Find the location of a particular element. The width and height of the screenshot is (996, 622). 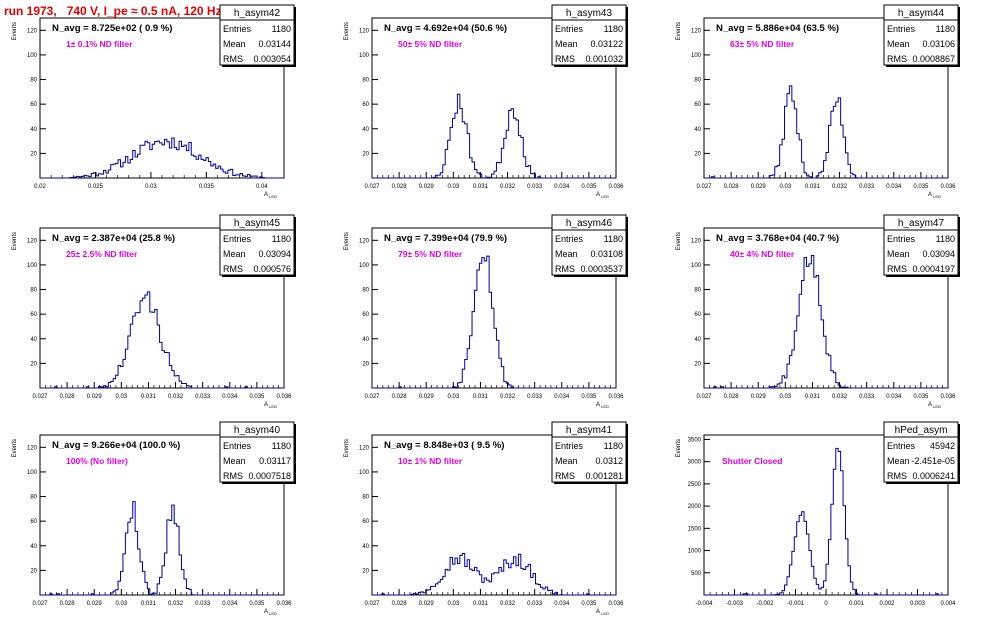

navg-label: N_avg = 2.387e+04 (25.8 %) is located at coordinates (113, 238).